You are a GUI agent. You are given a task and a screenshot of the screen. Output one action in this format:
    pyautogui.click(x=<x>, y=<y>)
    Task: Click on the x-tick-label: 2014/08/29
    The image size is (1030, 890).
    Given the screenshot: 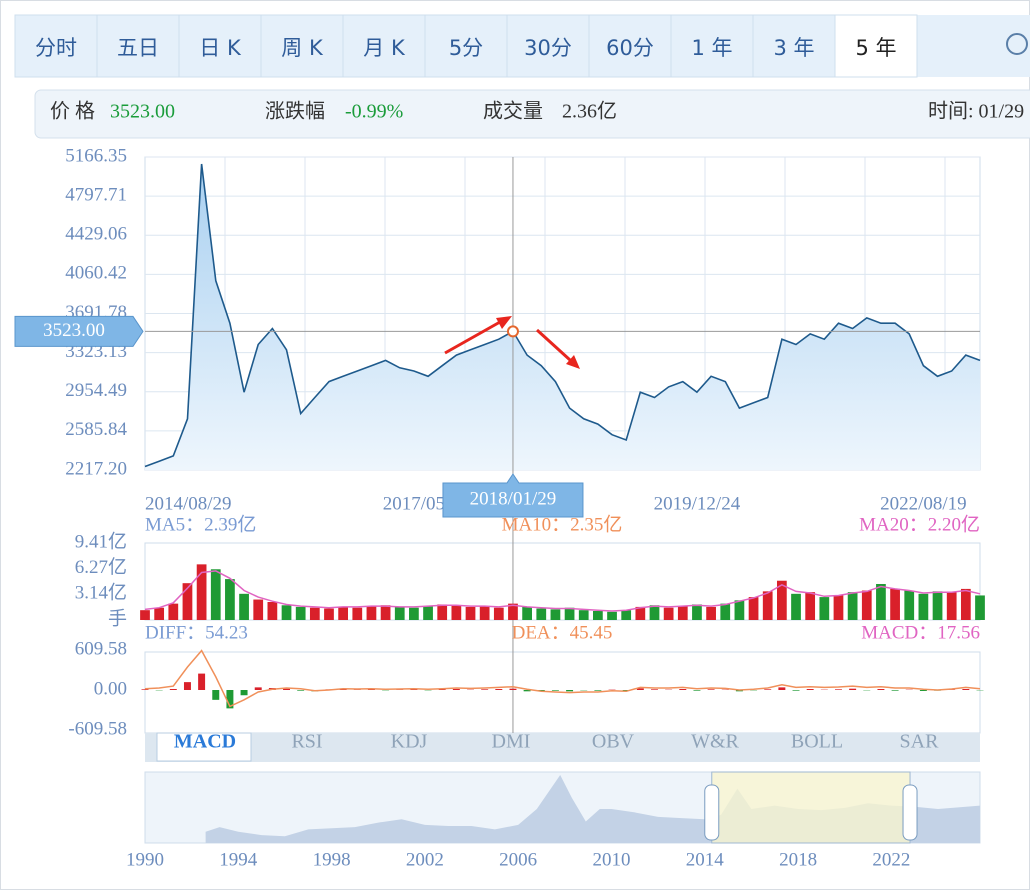 What is the action you would take?
    pyautogui.click(x=188, y=503)
    